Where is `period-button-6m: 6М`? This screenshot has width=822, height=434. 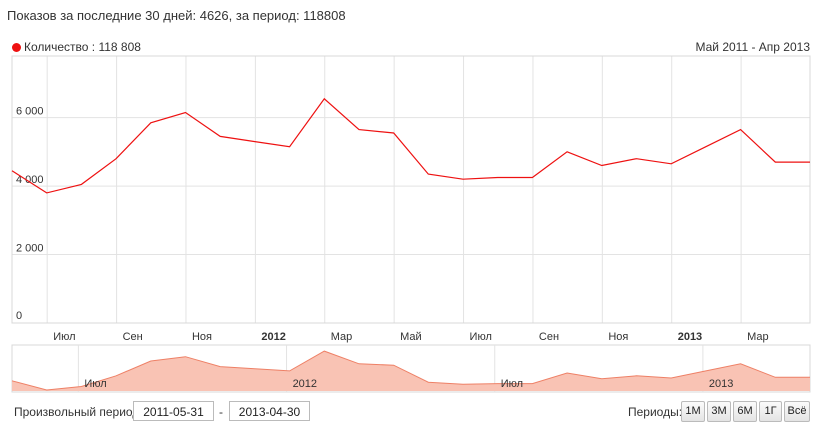
period-button-6m: 6М is located at coordinates (745, 411).